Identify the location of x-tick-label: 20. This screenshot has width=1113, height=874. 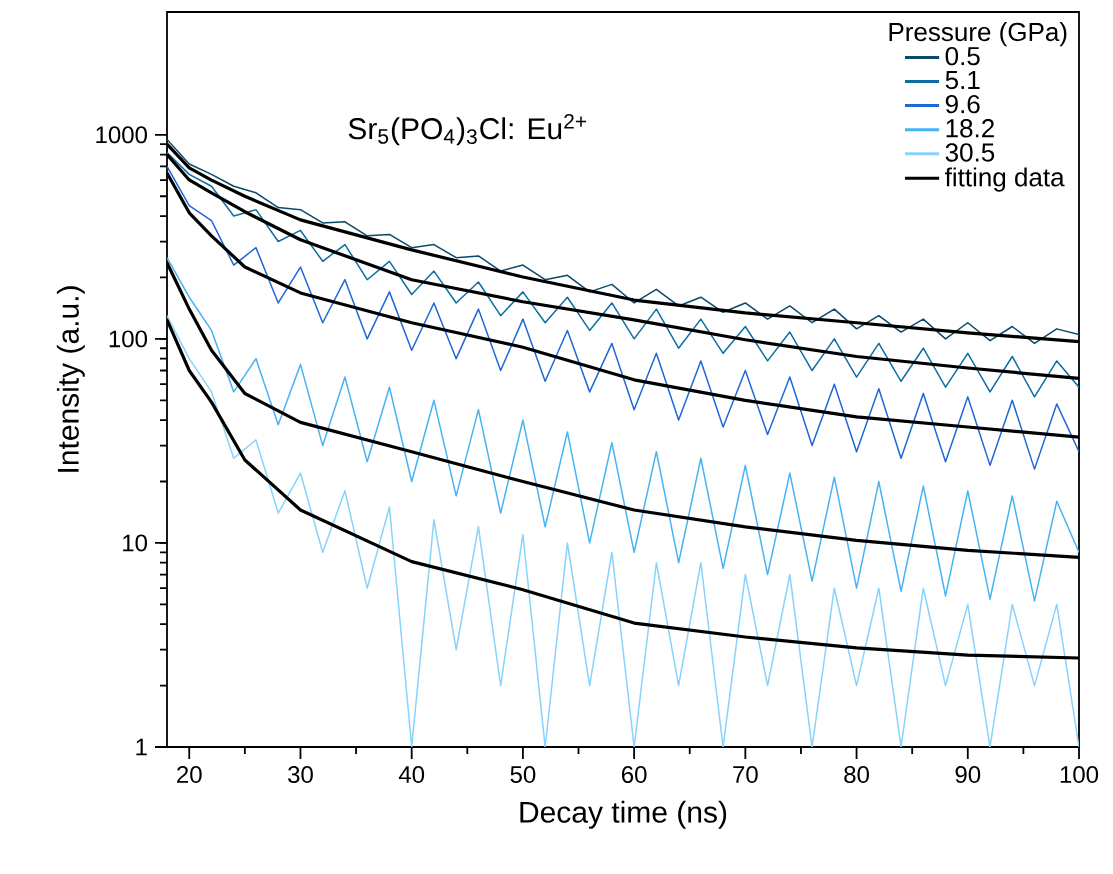
(189, 775).